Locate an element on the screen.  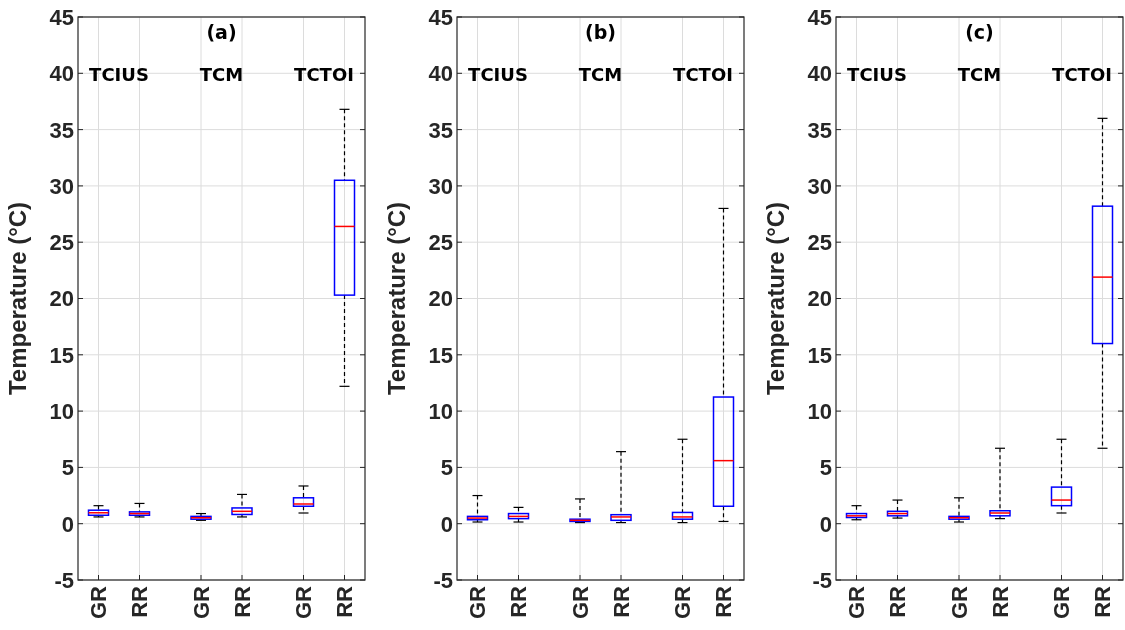
chart-title: (b) is located at coordinates (600, 32).